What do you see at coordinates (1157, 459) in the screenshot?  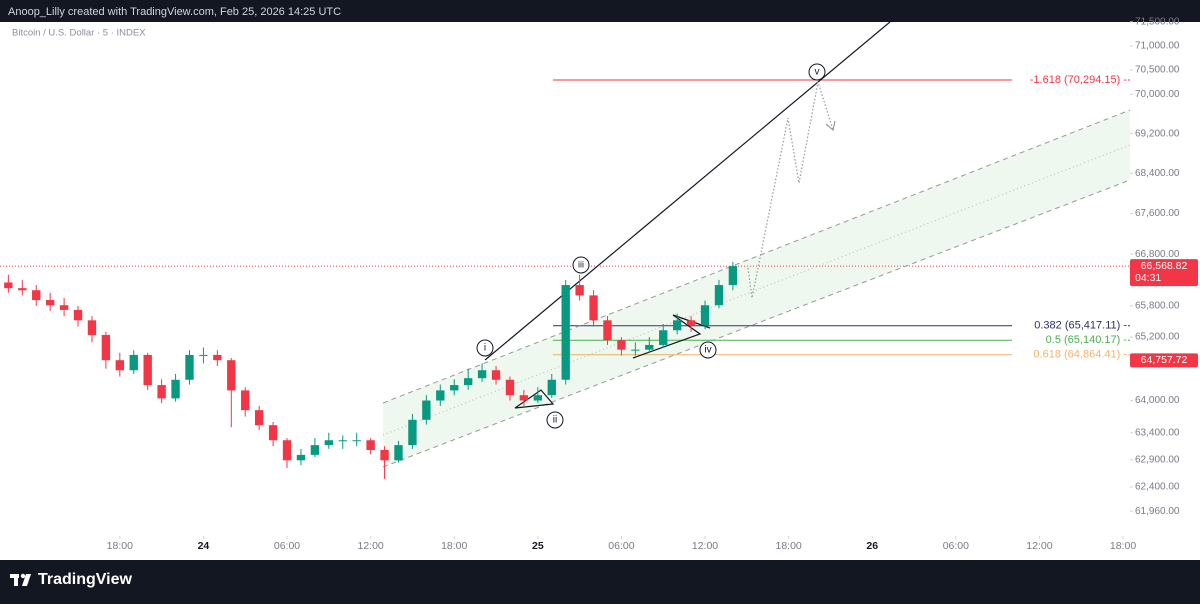 I see `y-tick-label: 62,900.00` at bounding box center [1157, 459].